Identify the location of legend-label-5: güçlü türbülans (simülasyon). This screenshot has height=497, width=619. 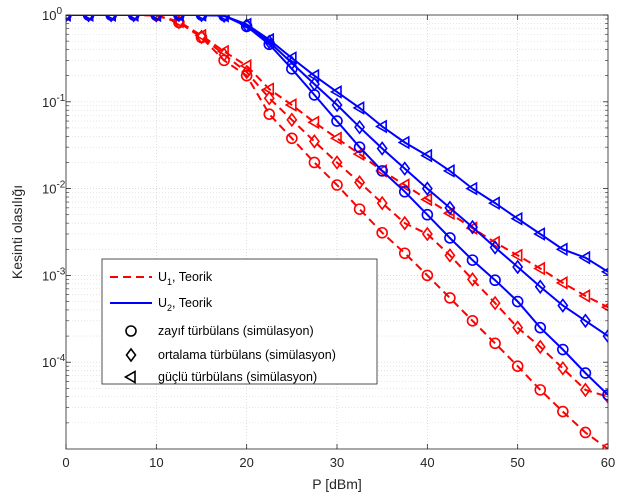
(237, 377).